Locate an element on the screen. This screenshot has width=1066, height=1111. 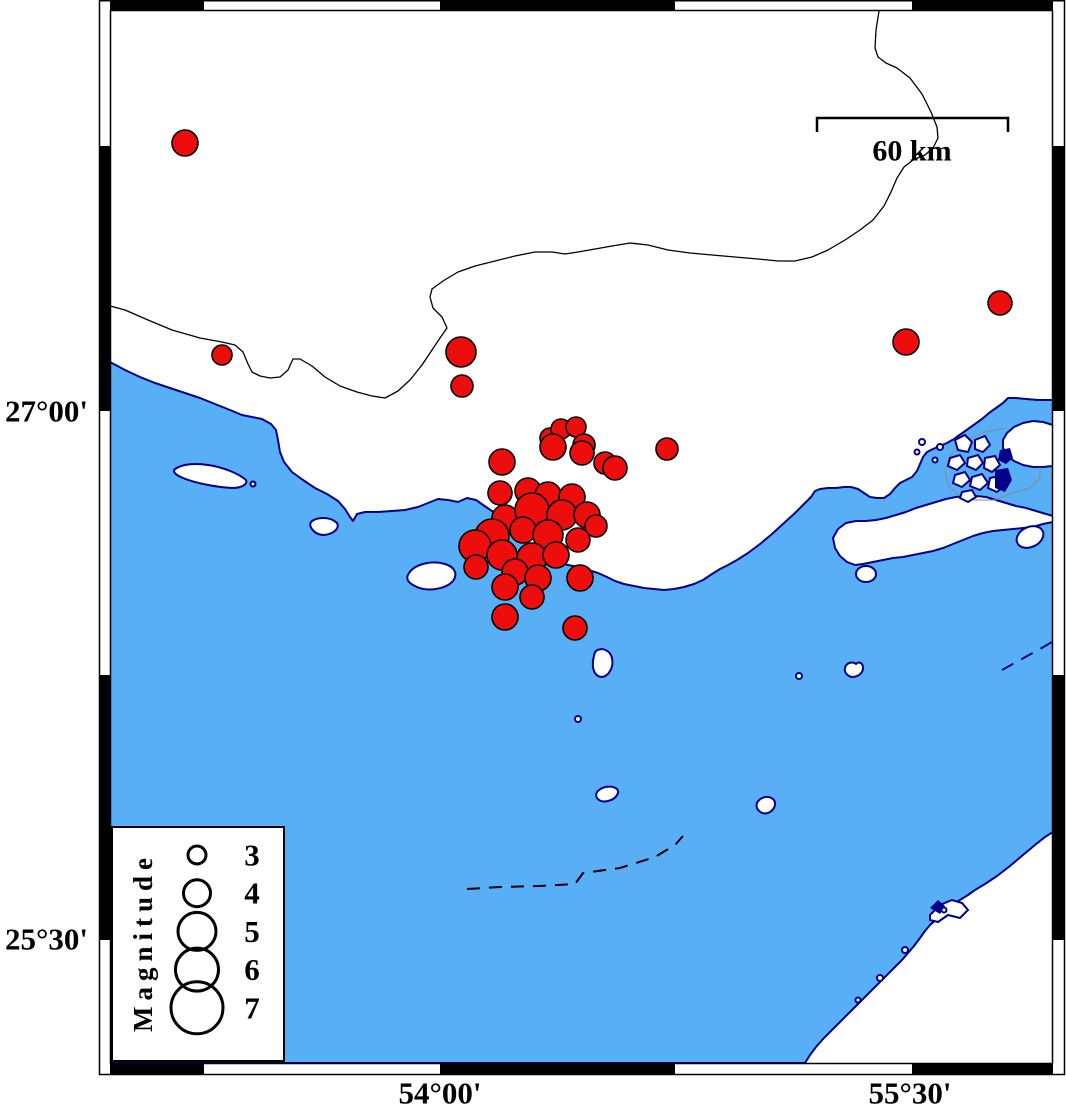
larak-island is located at coordinates (1030, 537).